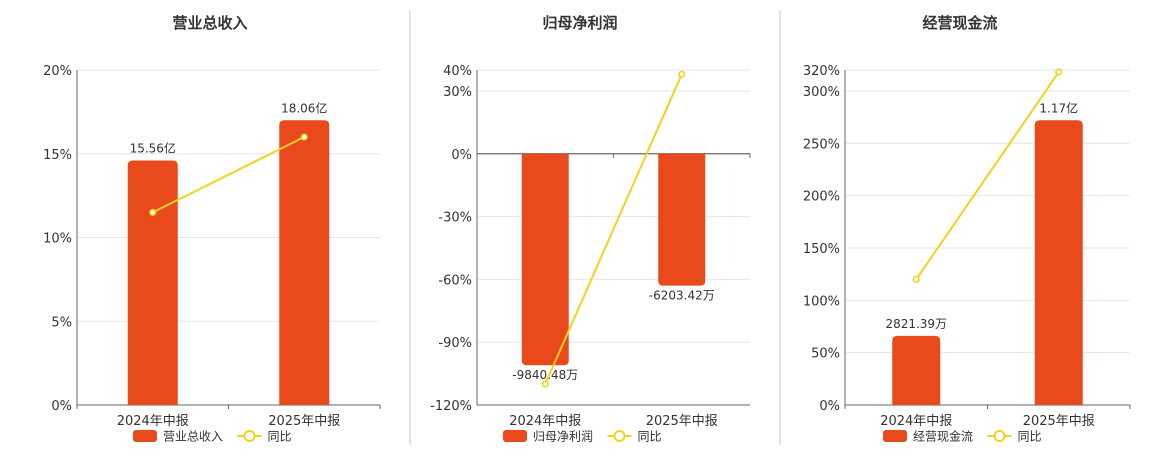 The height and width of the screenshot is (450, 1160). What do you see at coordinates (451, 406) in the screenshot?
I see `y-tick-label: -120%` at bounding box center [451, 406].